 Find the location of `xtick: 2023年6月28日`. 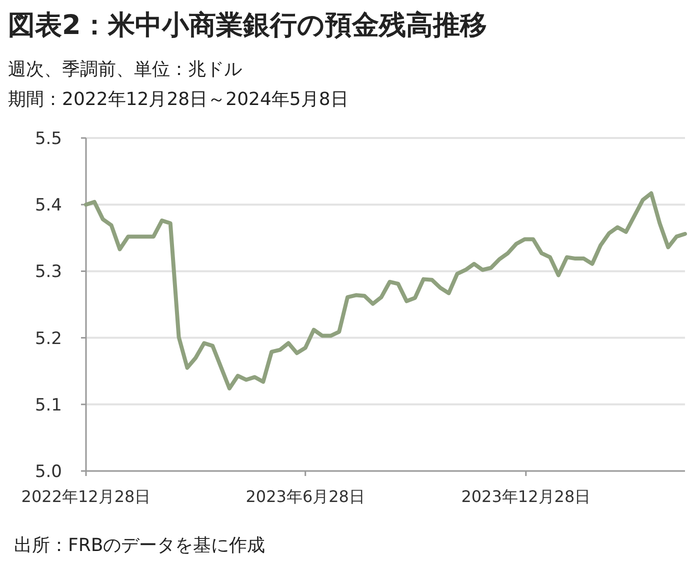

xtick: 2023年6月28日 is located at coordinates (305, 496).